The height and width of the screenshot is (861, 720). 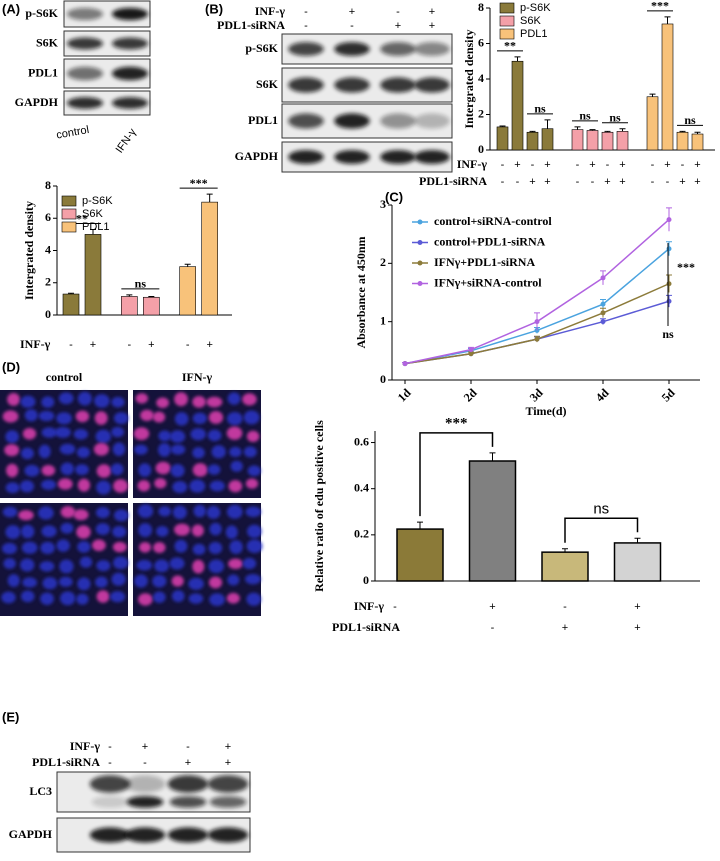 I want to click on significance-bracket, so click(x=456, y=474).